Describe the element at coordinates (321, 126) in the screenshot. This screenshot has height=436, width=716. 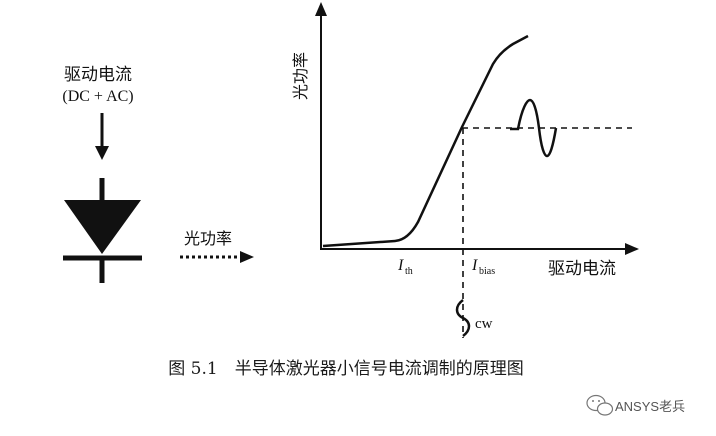
I see `y-axis` at that location.